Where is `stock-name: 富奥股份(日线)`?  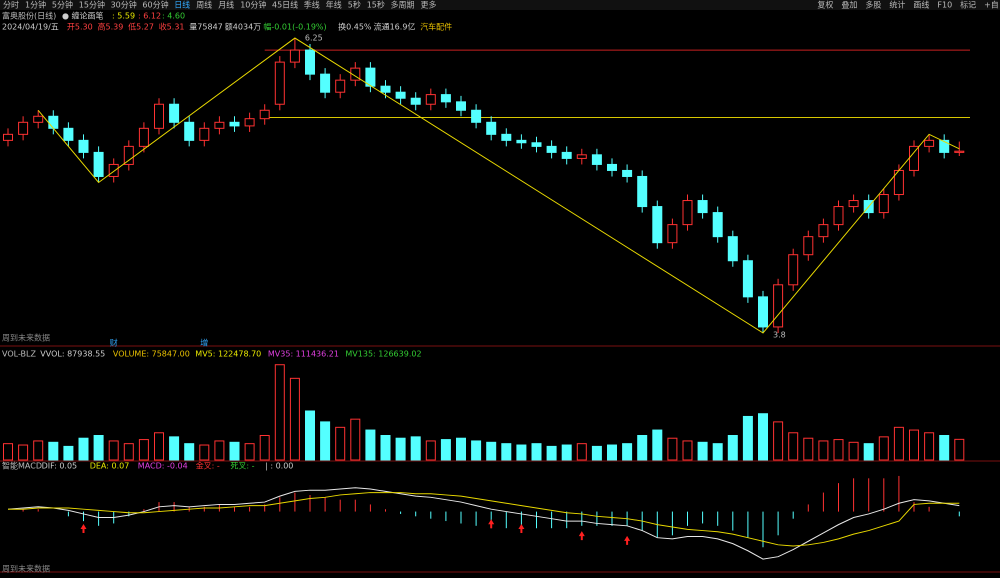 stock-name: 富奥股份(日线) is located at coordinates (29, 16).